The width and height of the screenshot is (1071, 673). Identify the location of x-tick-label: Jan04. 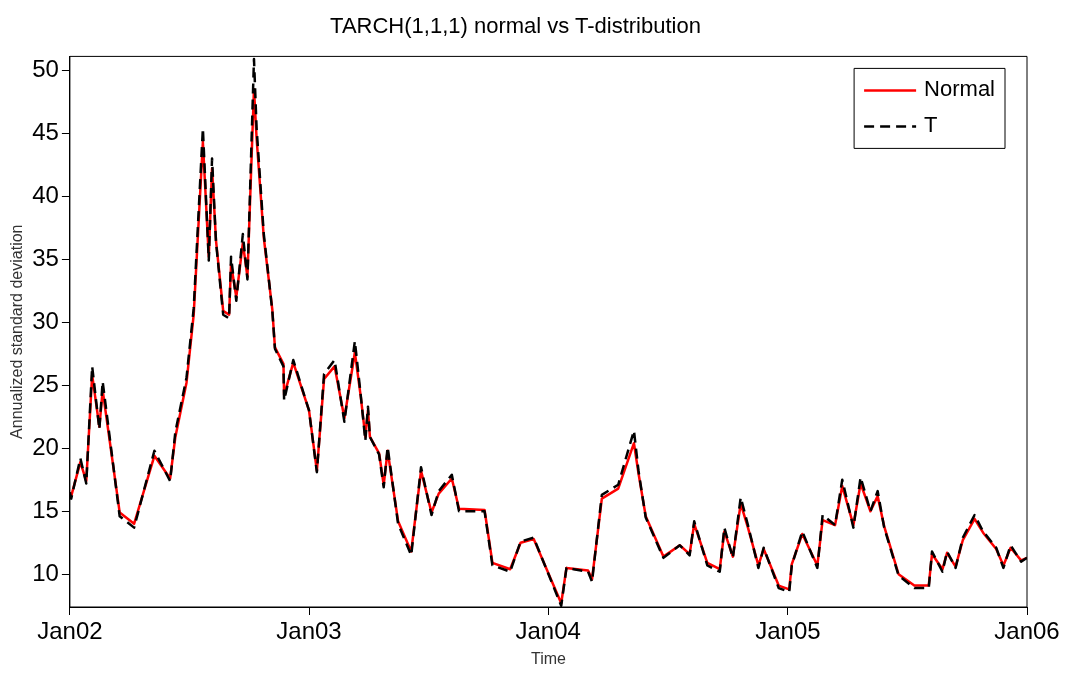
(548, 631).